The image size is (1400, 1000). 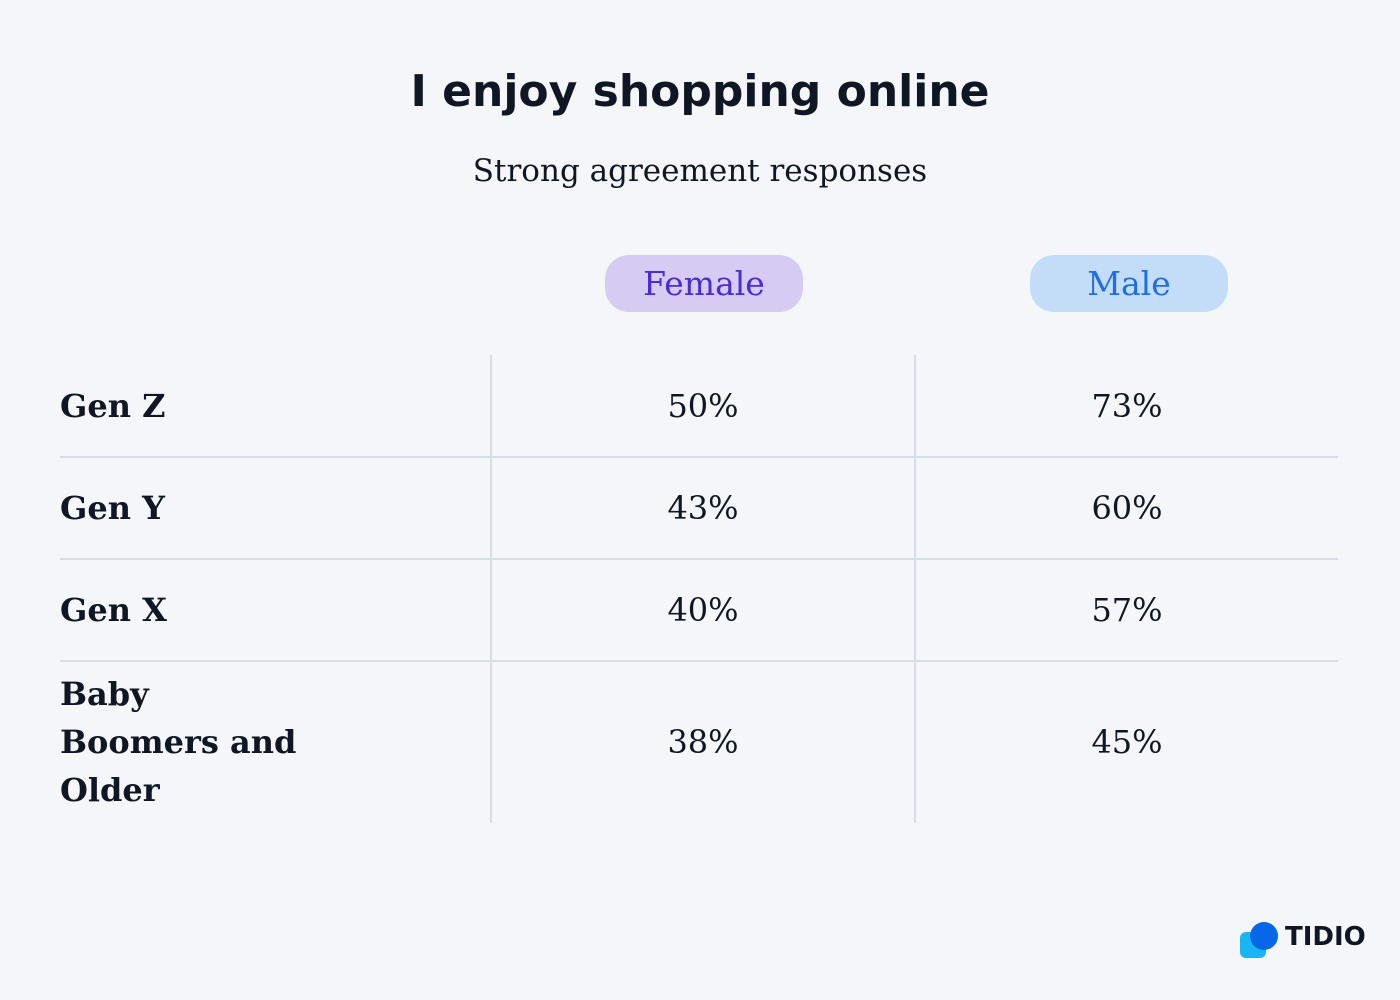 I want to click on column-header: Female, so click(x=704, y=283).